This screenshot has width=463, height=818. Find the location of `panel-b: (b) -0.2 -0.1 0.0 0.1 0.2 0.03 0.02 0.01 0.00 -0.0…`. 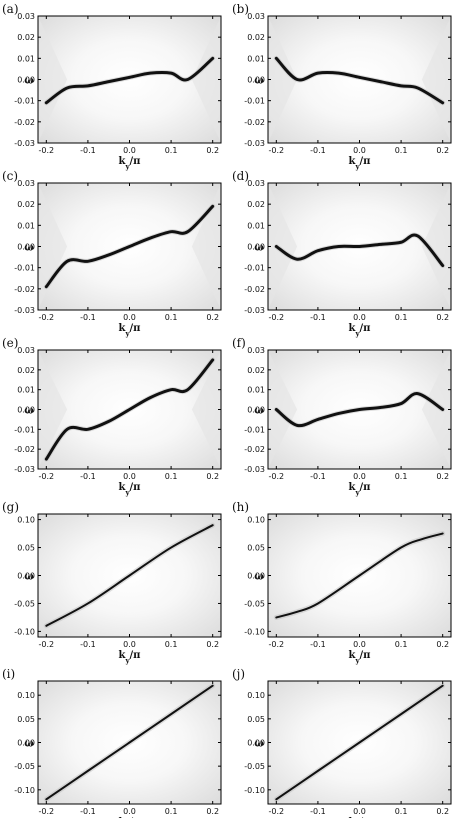

panel-b: (b) -0.2 -0.1 0.0 0.1 0.2 0.03 0.02 0.01 0.00 -0.0… is located at coordinates (342, 86).